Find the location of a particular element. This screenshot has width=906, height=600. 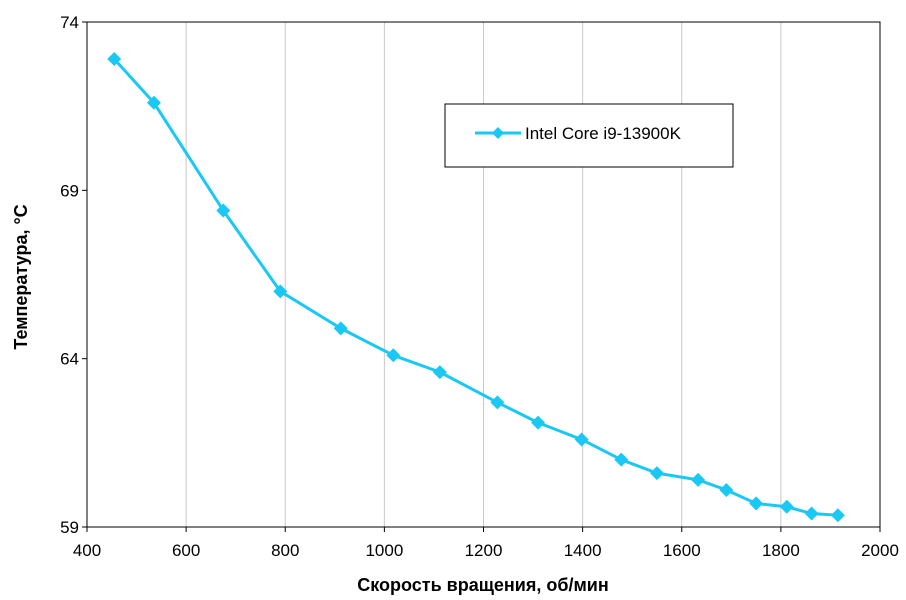

legend-box is located at coordinates (589, 135).